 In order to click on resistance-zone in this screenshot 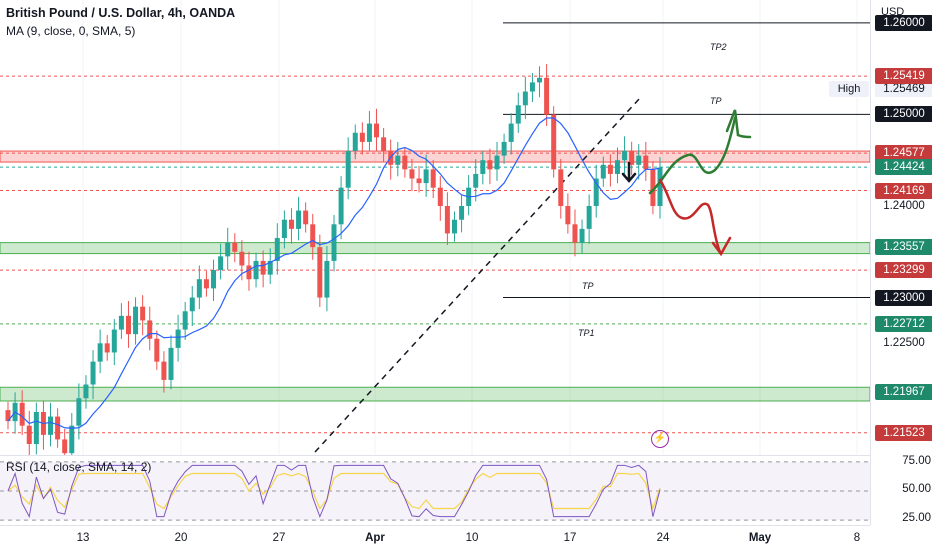, I will do `click(435, 156)`.